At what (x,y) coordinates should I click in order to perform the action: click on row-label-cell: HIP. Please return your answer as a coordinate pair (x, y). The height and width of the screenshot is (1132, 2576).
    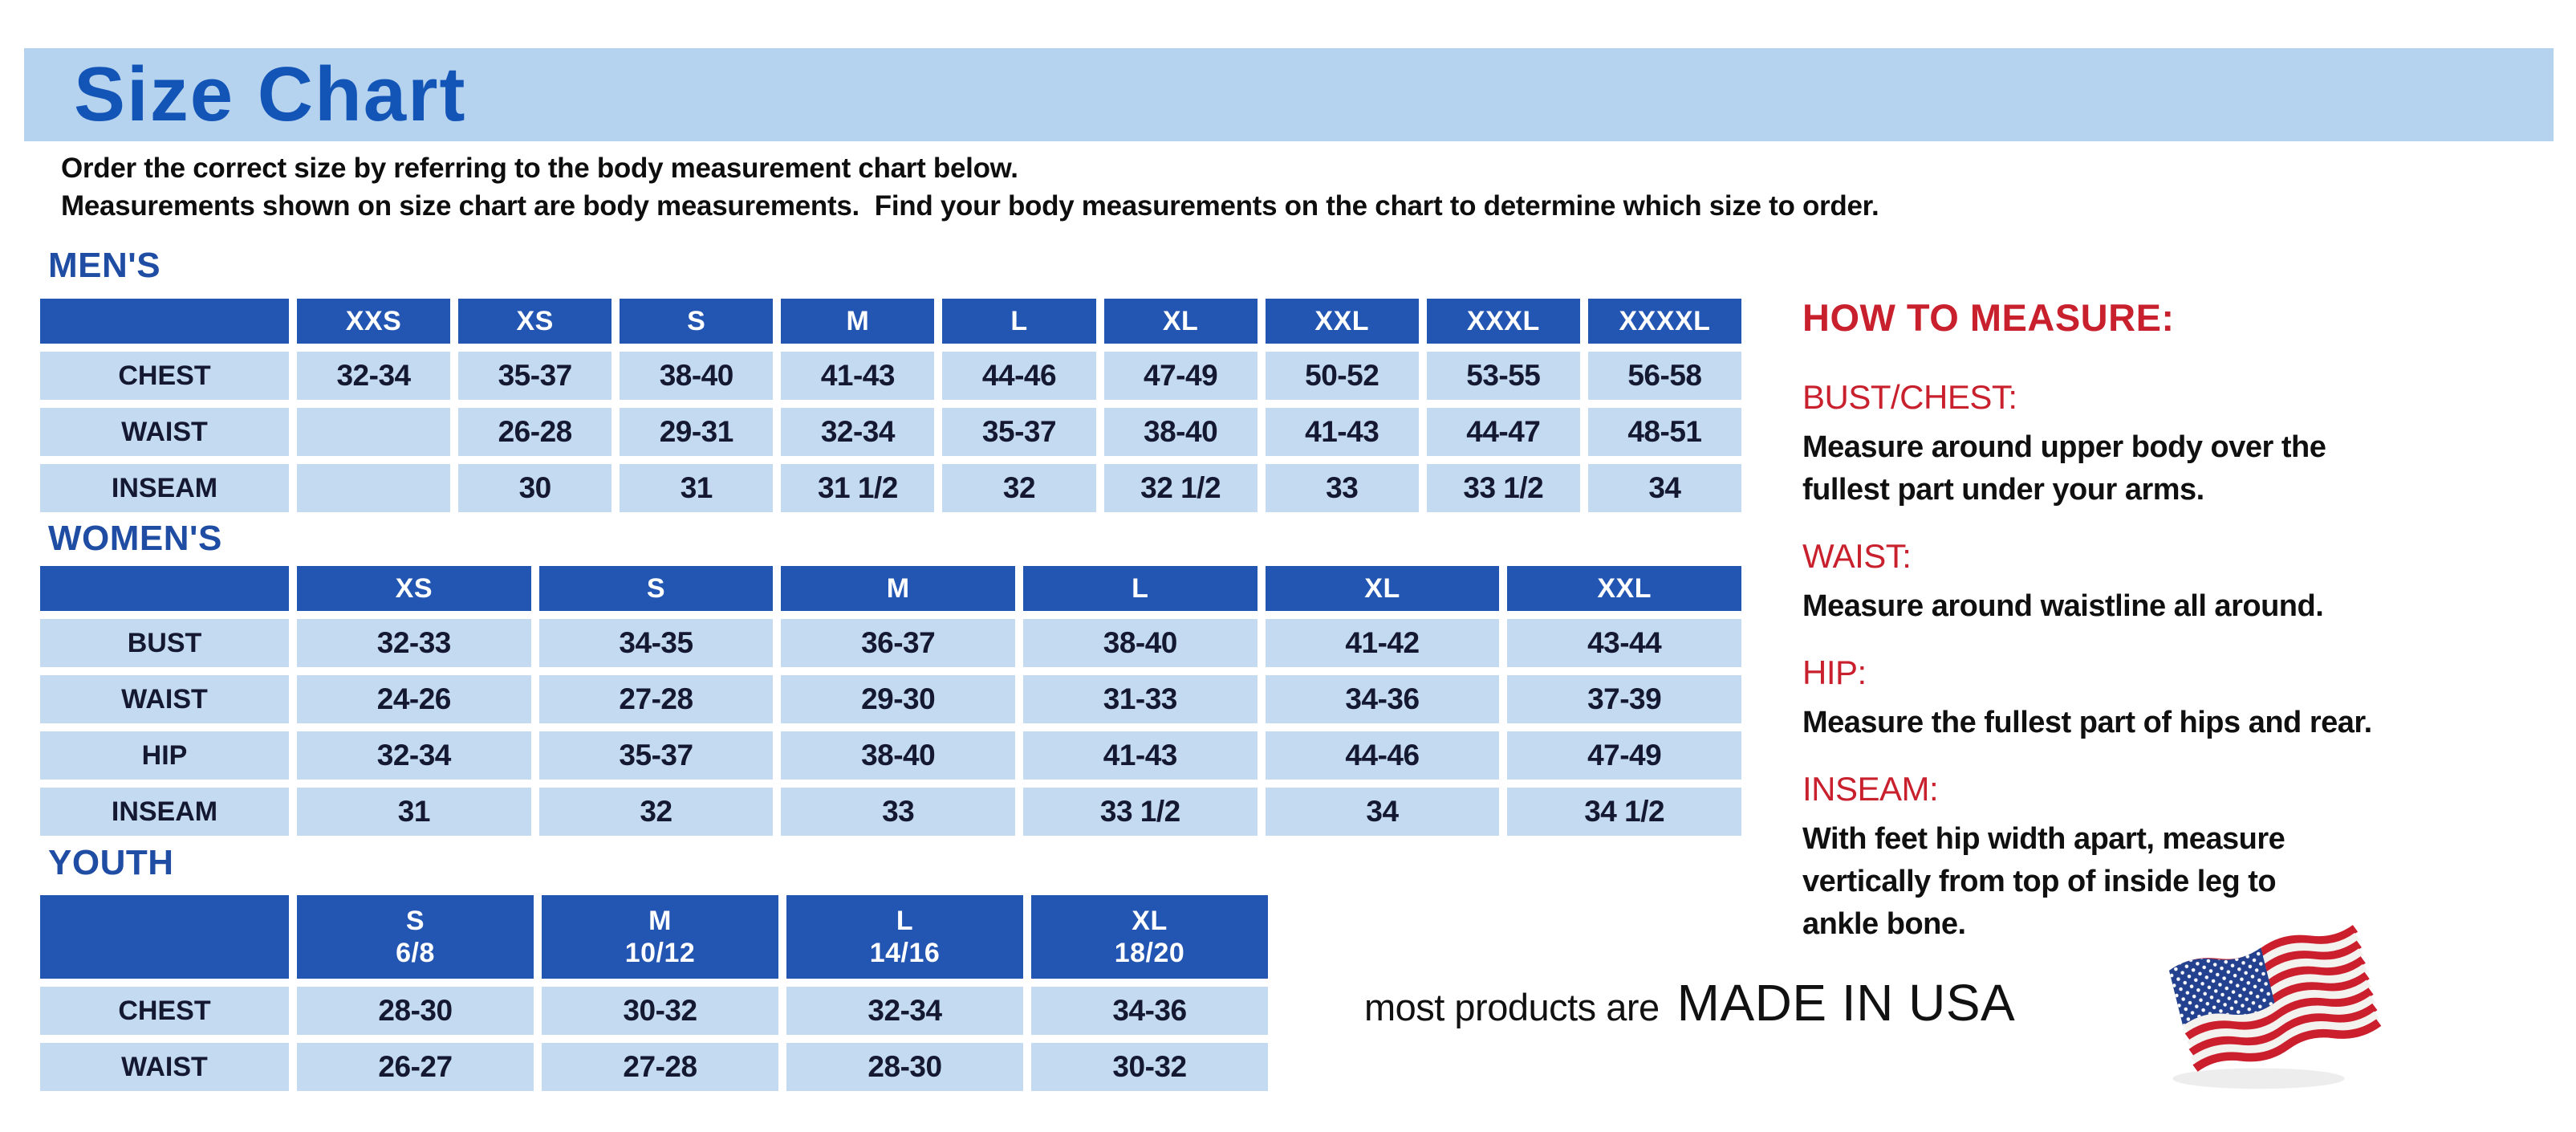
    Looking at the image, I should click on (165, 756).